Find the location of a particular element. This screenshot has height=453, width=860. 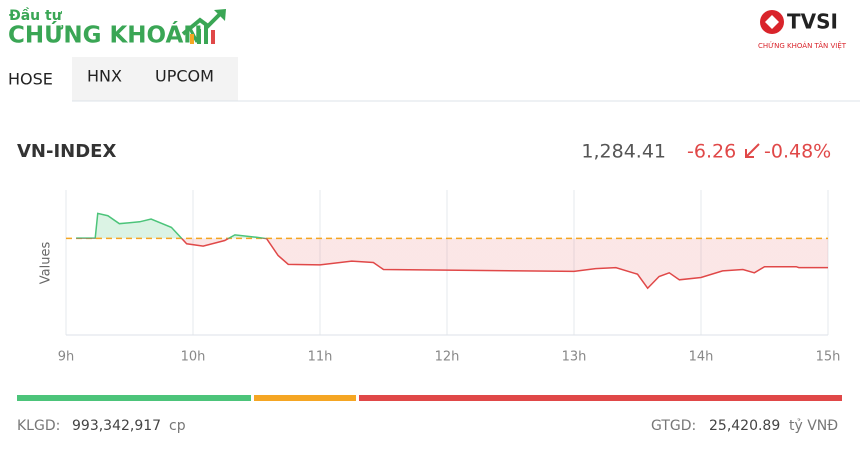

index-price: 1,284.41 is located at coordinates (623, 152).